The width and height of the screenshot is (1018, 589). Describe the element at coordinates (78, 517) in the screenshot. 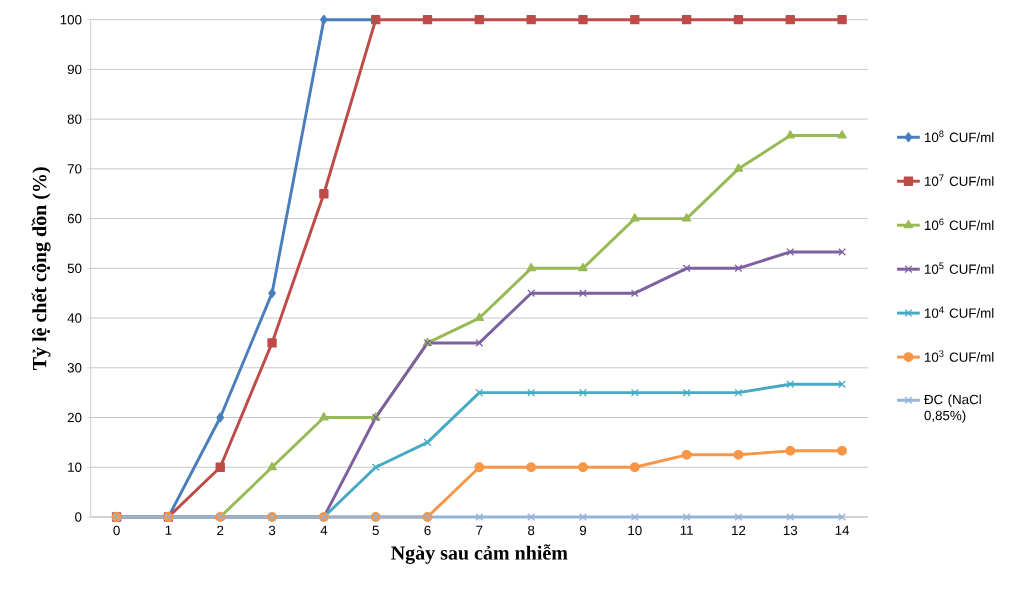

I see `y-tick-label: 0` at that location.